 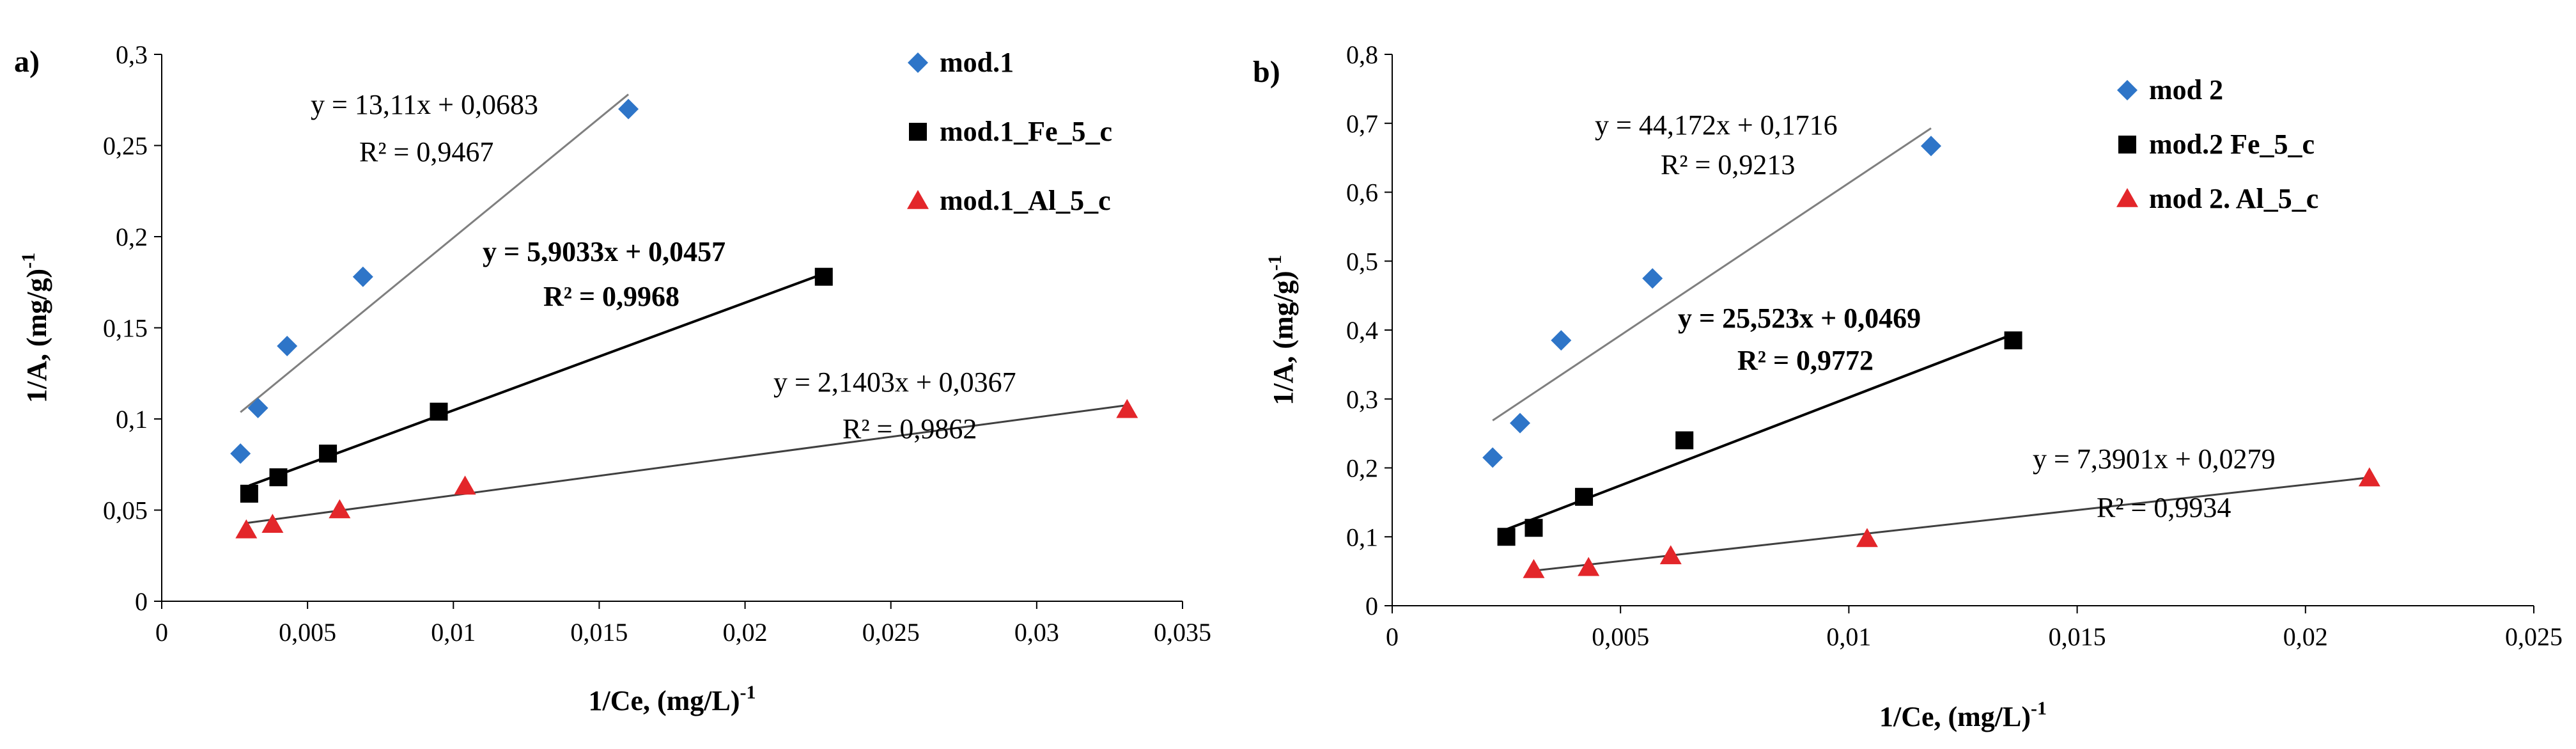 I want to click on trendline-equation: y = 5,9033x + 0,0457, so click(x=604, y=252).